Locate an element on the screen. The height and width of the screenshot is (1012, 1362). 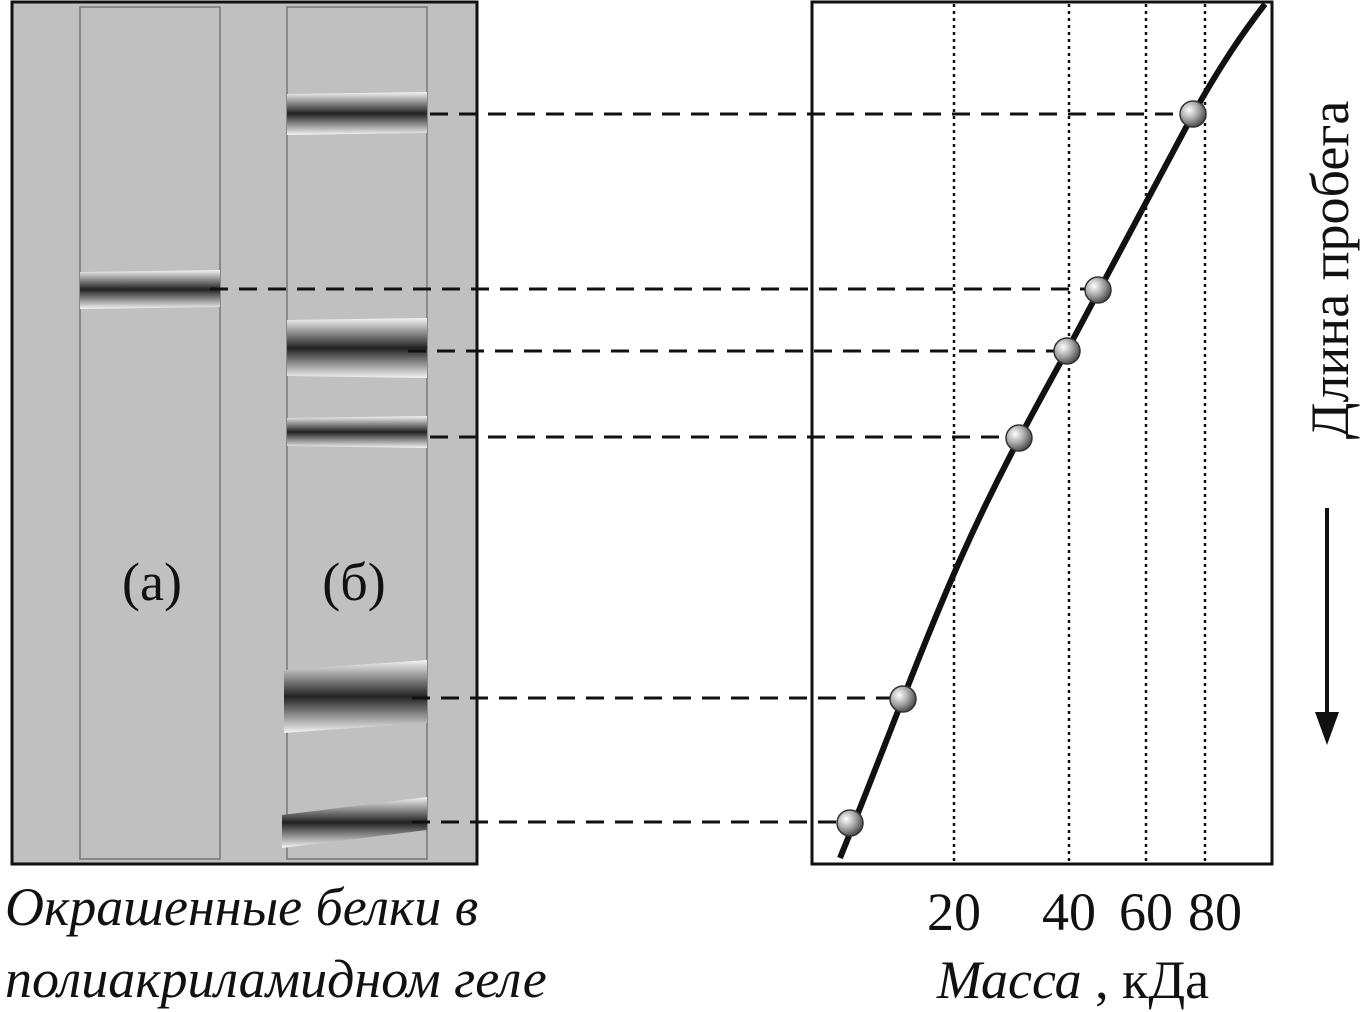
arrow is located at coordinates (1327, 626).